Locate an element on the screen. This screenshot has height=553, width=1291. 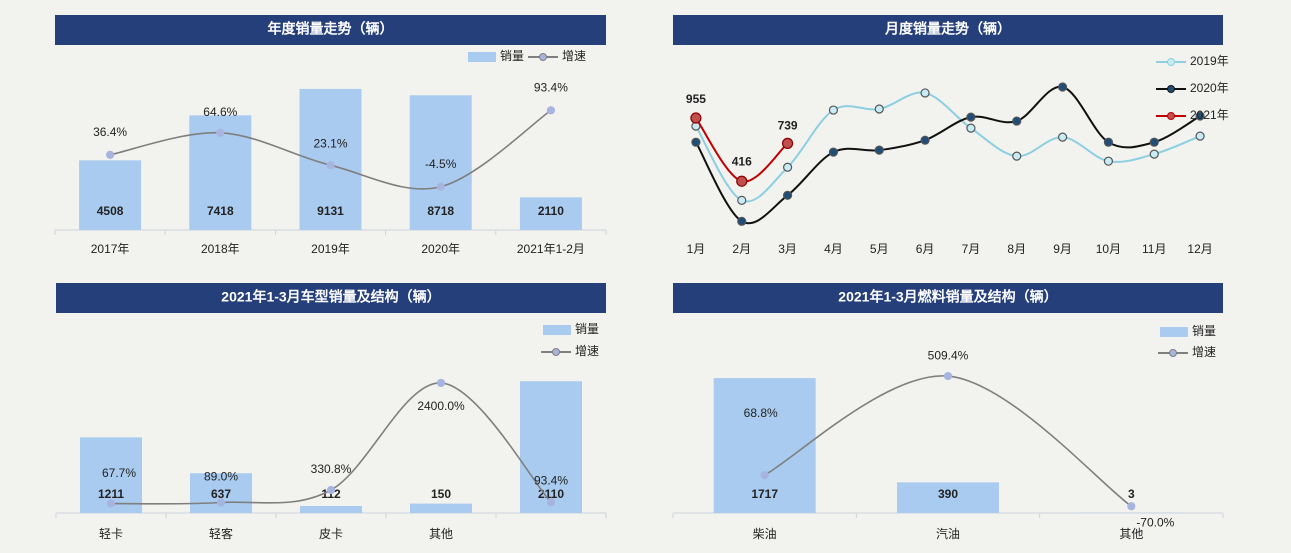
line-value-label: 509.4% is located at coordinates (948, 355).